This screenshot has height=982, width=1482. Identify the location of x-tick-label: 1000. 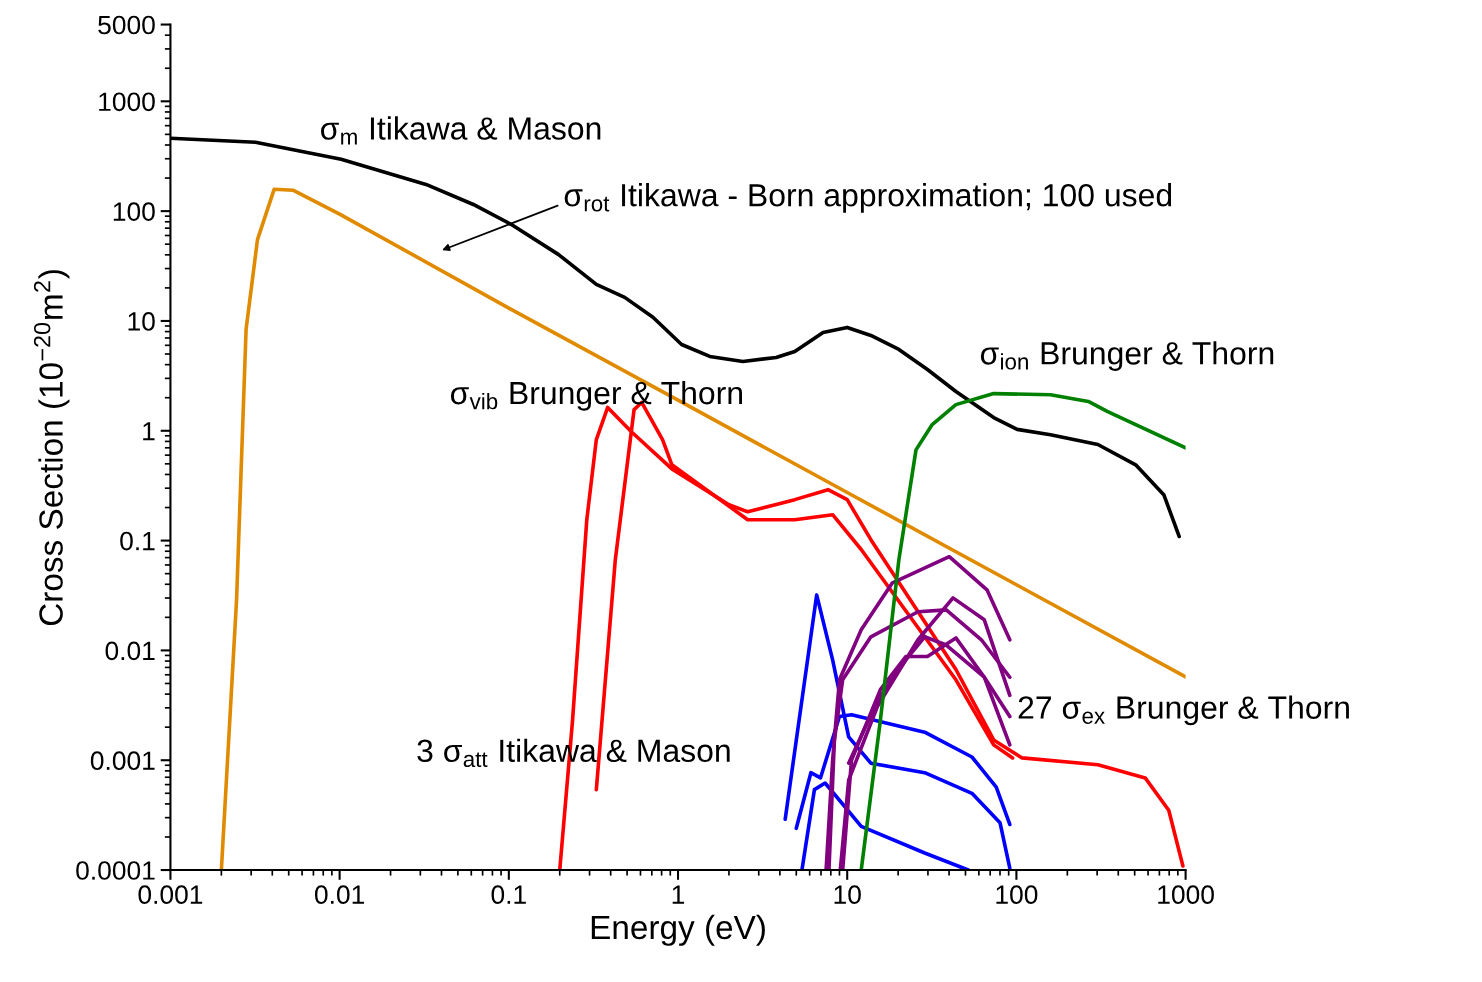
(1186, 895).